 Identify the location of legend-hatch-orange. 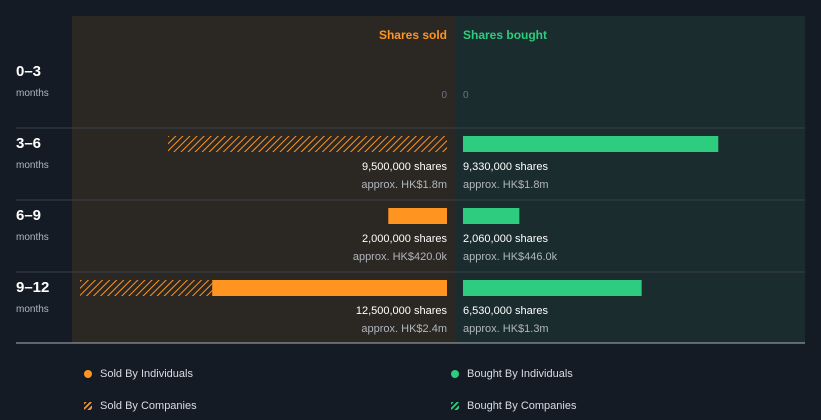
(88, 406).